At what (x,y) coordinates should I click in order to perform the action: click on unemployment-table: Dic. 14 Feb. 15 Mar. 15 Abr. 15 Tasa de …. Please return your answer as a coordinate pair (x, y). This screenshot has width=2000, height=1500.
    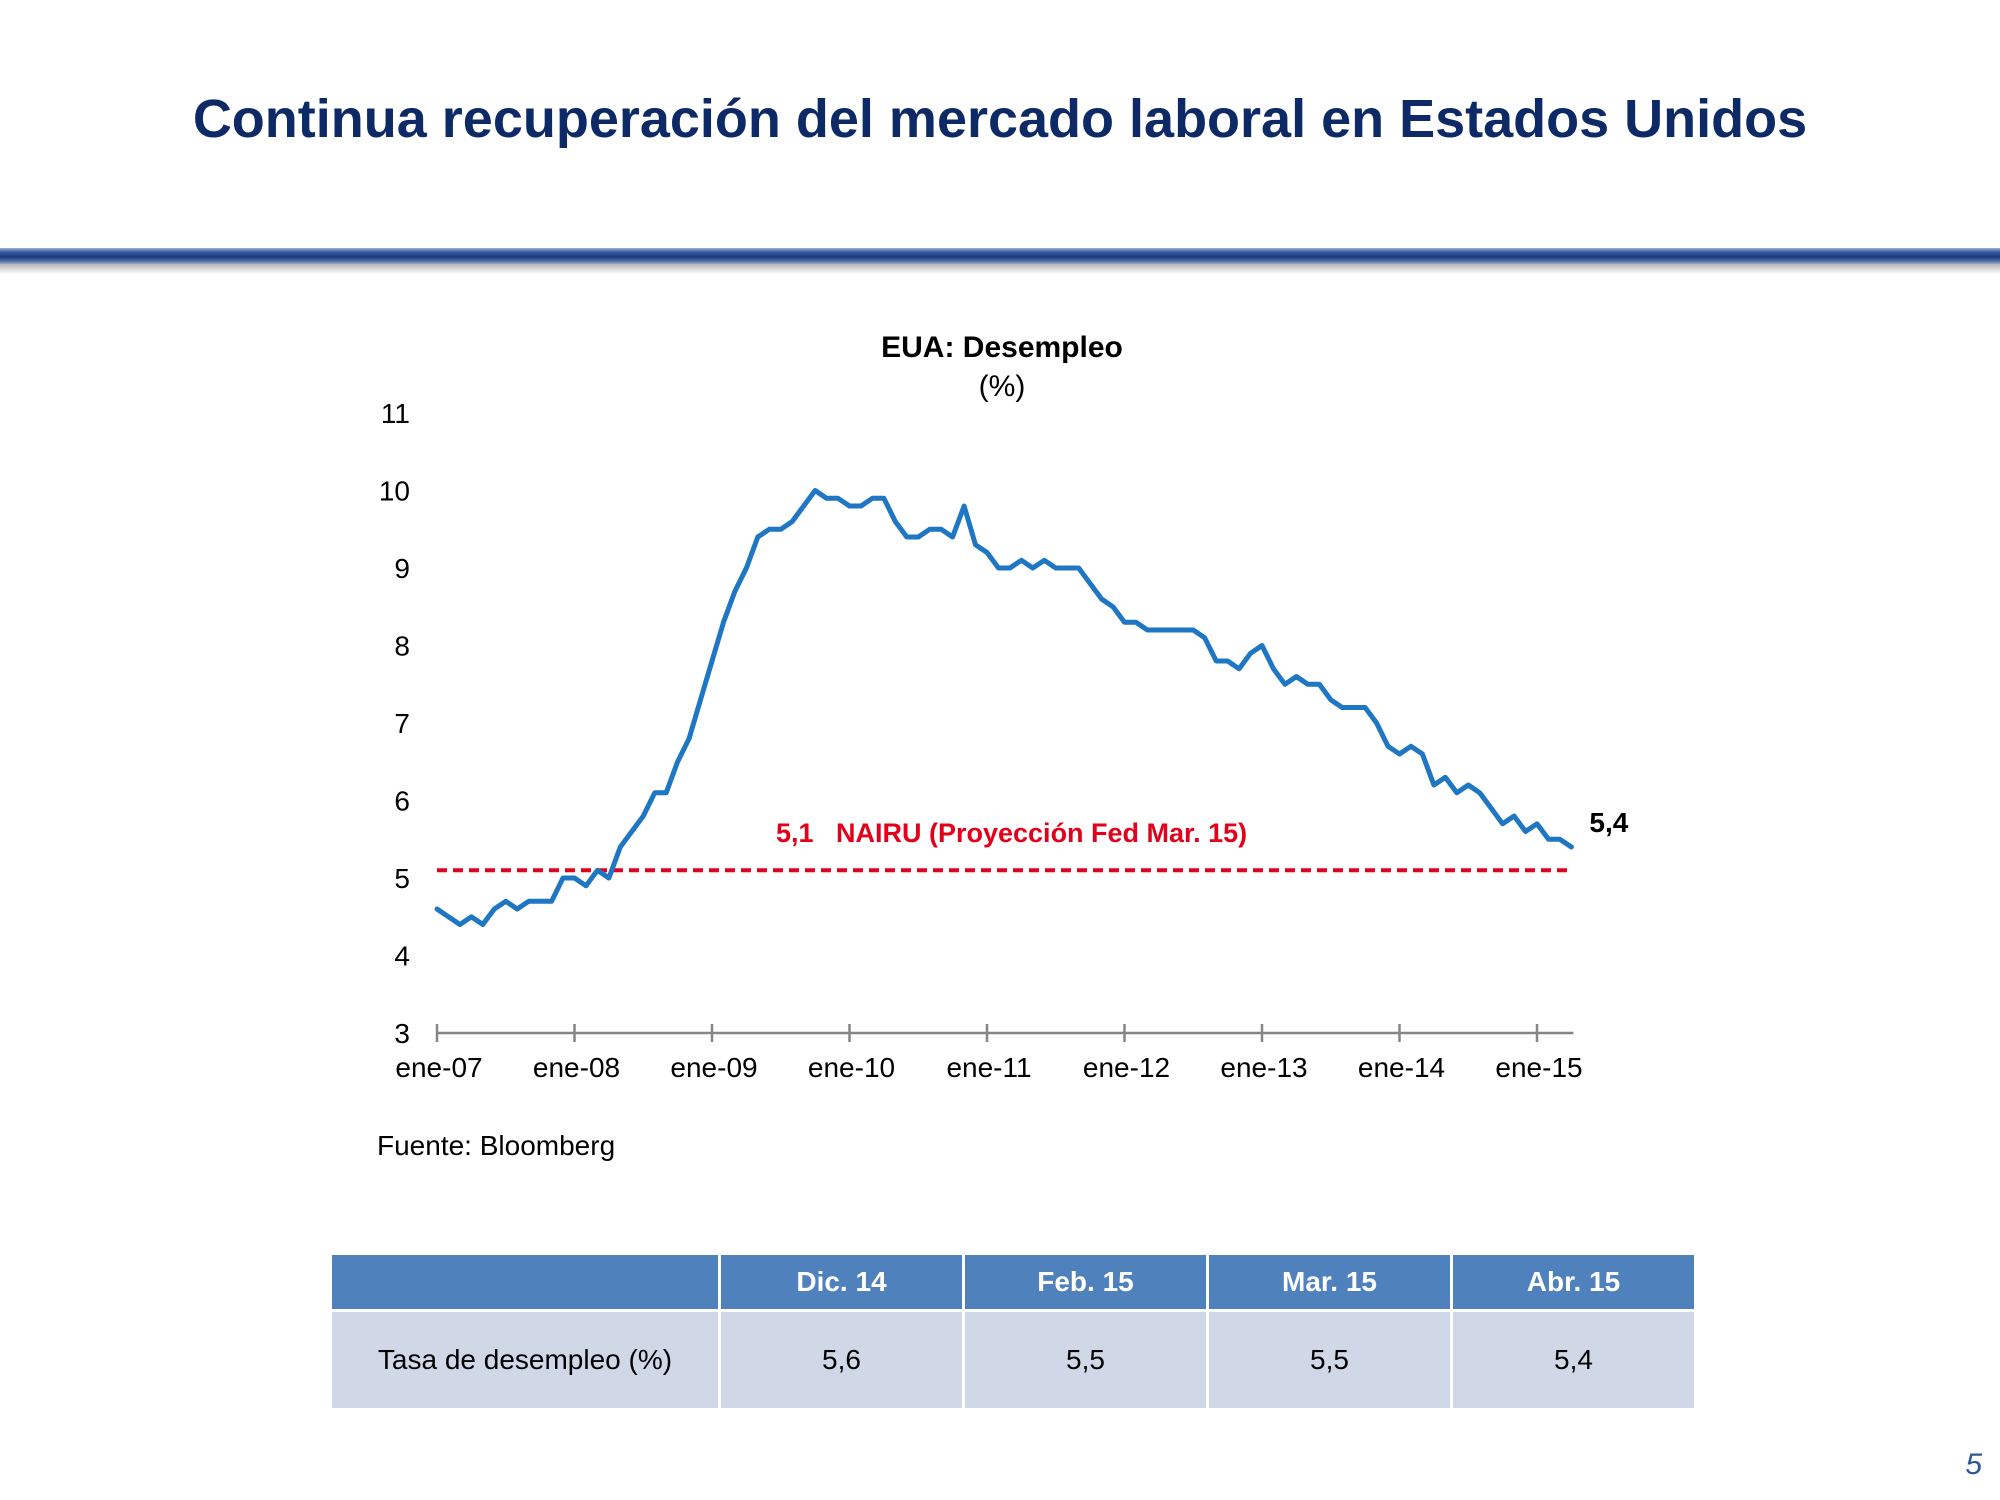
    Looking at the image, I should click on (1013, 1331).